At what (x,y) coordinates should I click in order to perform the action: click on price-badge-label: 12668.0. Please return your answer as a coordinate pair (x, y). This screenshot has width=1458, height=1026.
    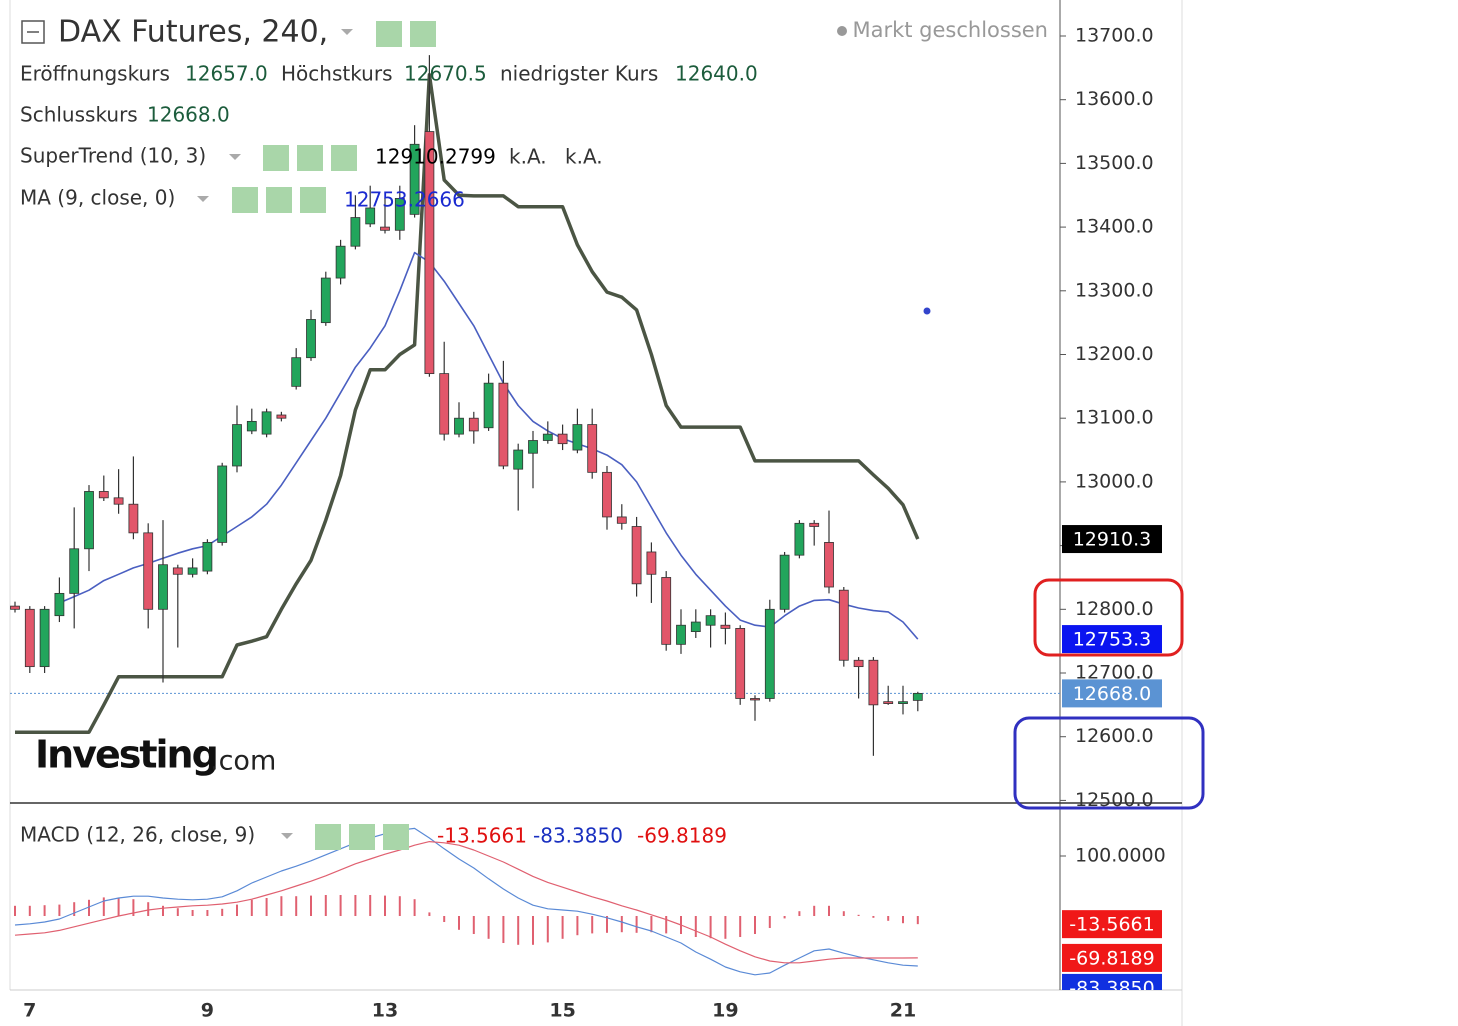
    Looking at the image, I should click on (1112, 694).